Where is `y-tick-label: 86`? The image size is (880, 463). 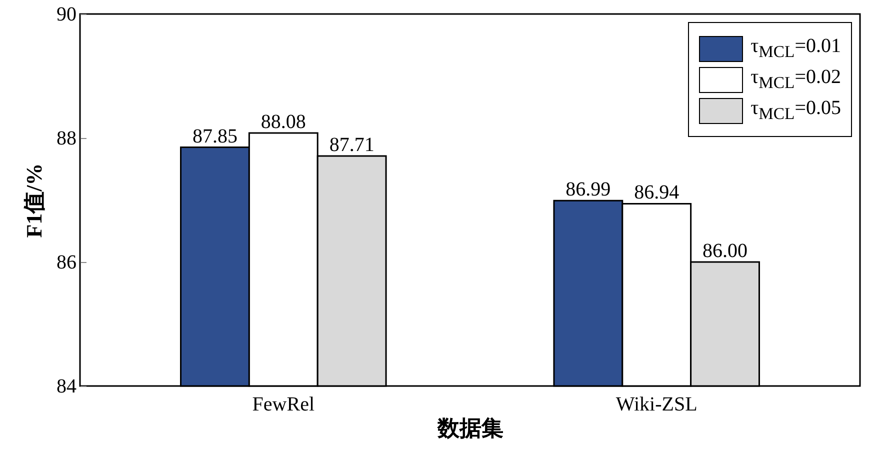
y-tick-label: 86 is located at coordinates (66, 263).